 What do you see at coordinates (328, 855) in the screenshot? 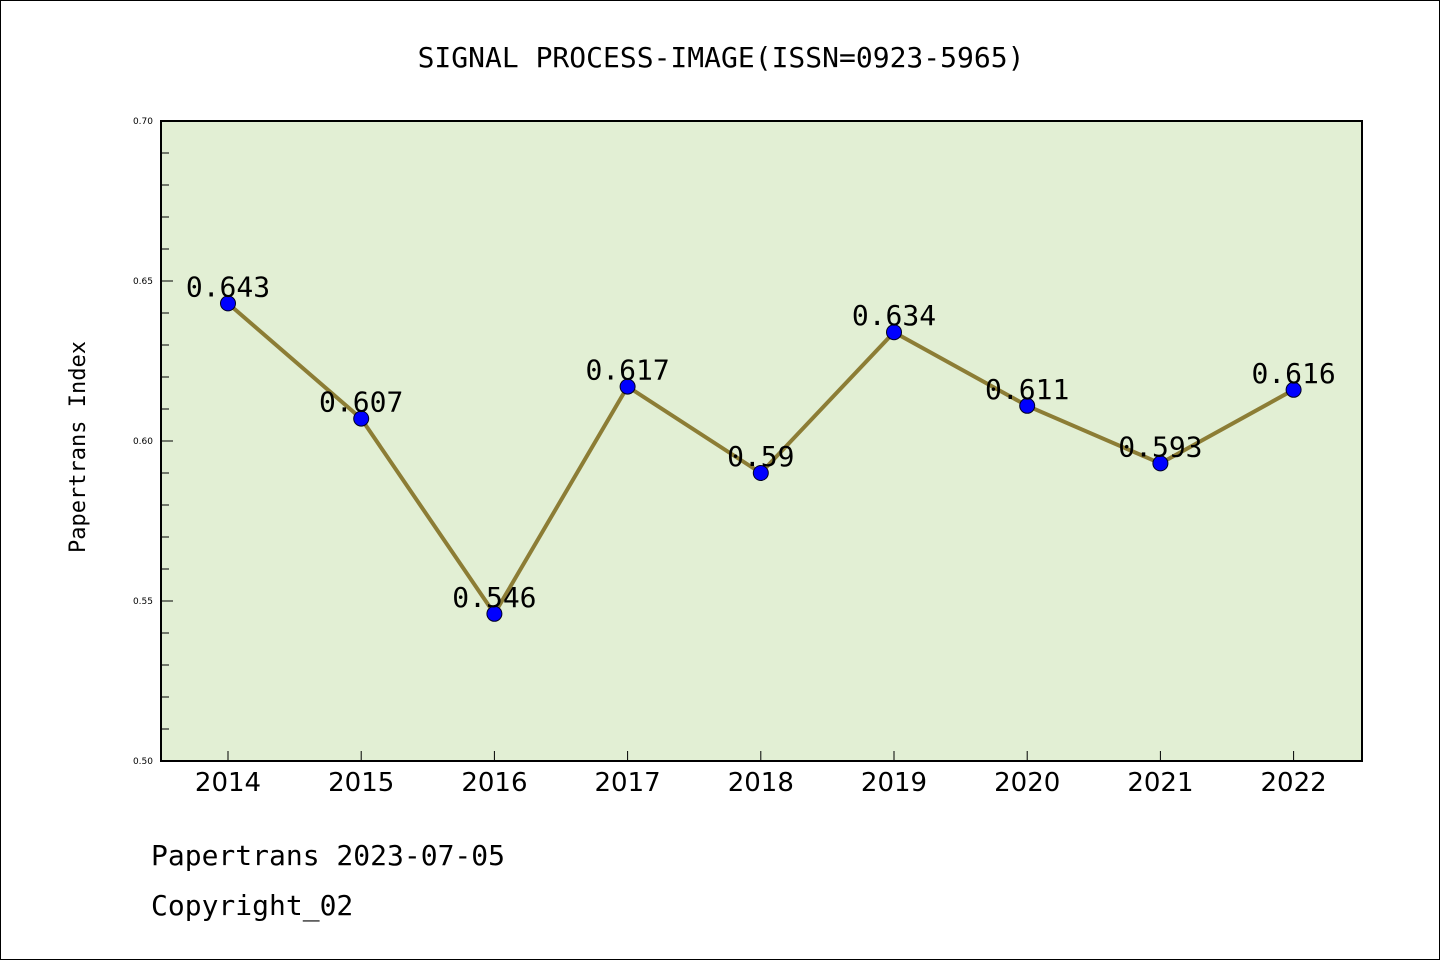
I see `footer-date: Papertrans 2023-07-05` at bounding box center [328, 855].